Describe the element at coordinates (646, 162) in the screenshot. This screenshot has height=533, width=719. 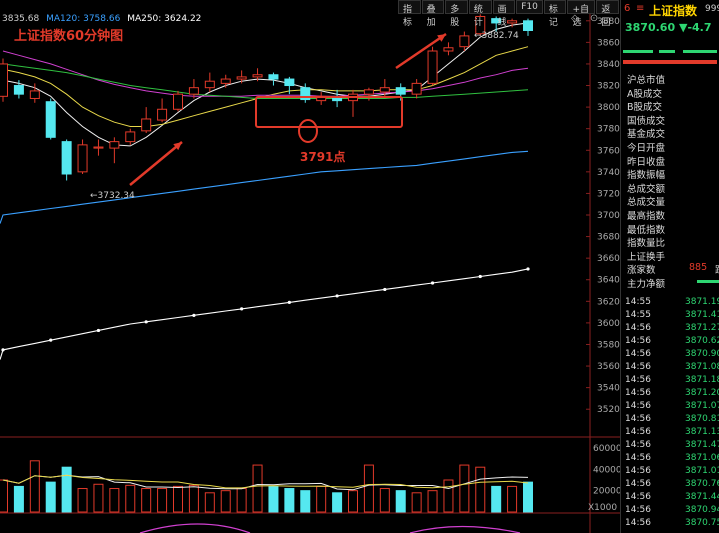
I see `stat-label: 昨日收盘` at that location.